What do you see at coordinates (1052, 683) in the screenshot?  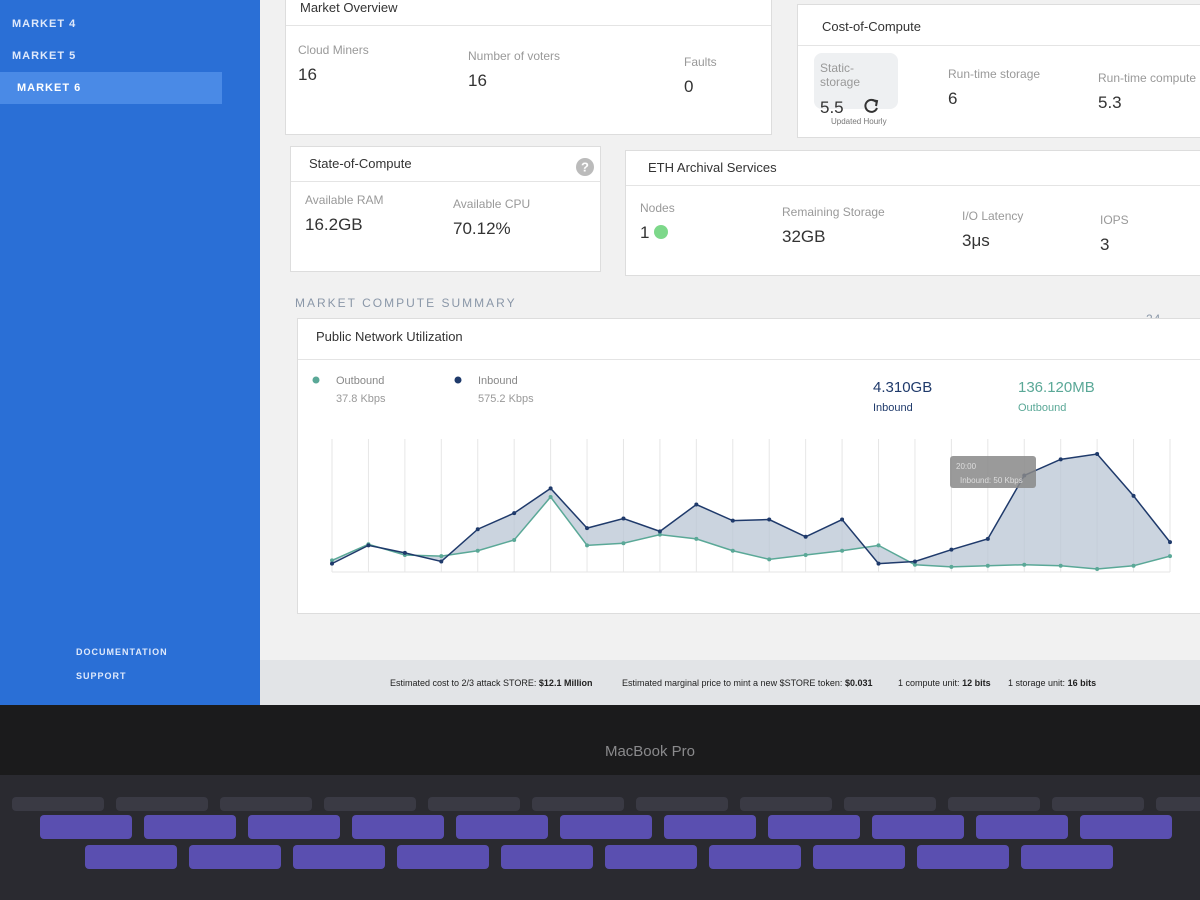 I see `footer-item: 1 storage unit: 16 bits` at bounding box center [1052, 683].